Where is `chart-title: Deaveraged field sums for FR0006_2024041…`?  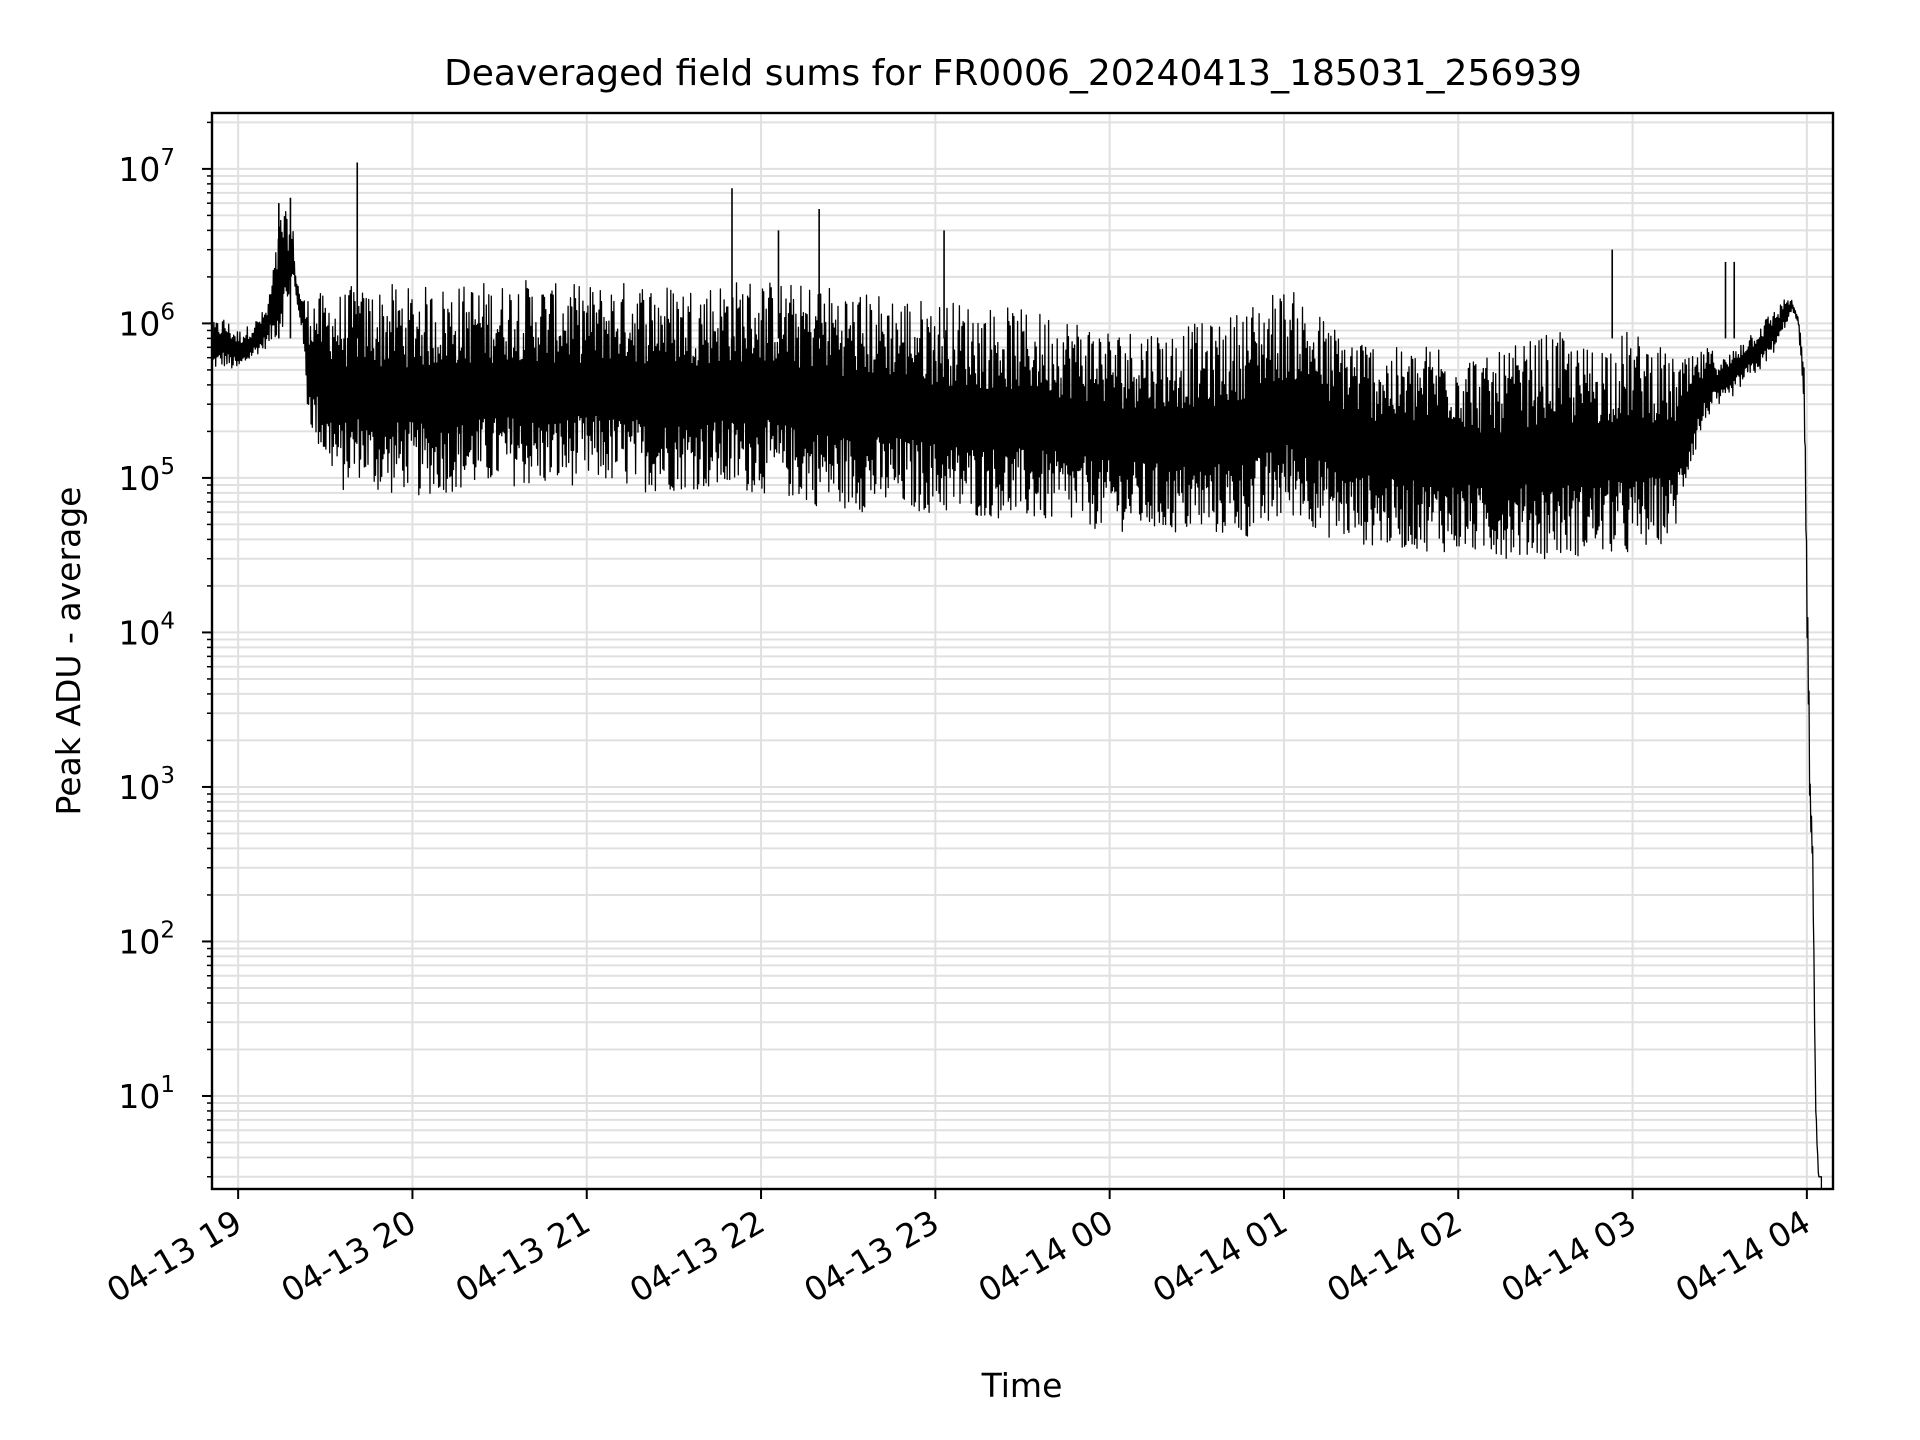
chart-title: Deaveraged field sums for FR0006_2024041… is located at coordinates (1013, 73).